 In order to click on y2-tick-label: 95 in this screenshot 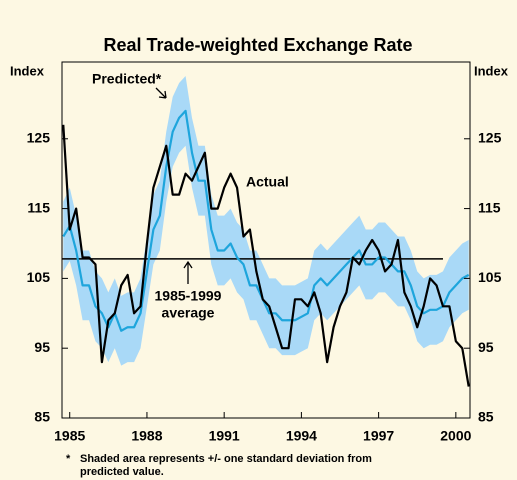, I will do `click(486, 347)`.